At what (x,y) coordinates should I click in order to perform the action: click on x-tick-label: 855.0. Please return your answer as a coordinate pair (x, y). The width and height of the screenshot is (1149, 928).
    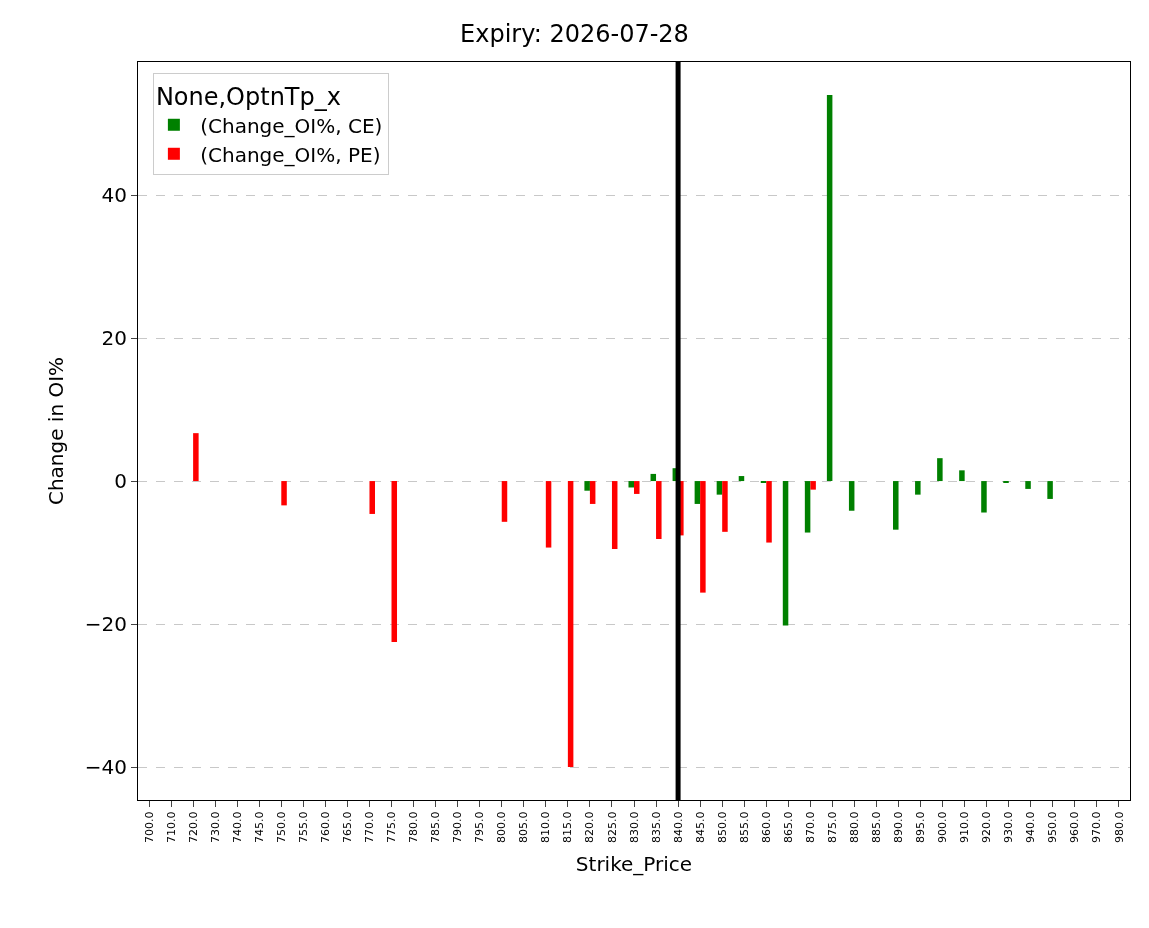
    Looking at the image, I should click on (744, 827).